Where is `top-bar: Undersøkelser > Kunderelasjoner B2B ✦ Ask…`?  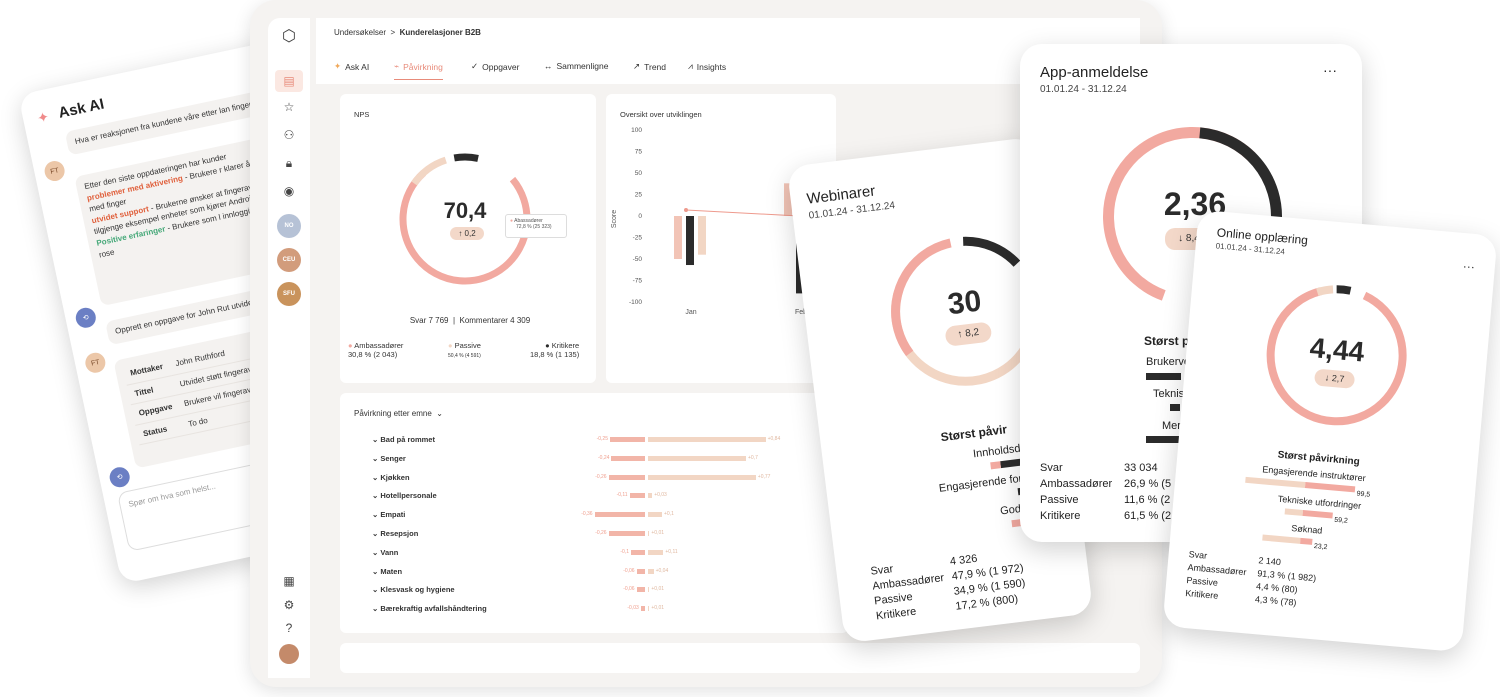 top-bar: Undersøkelser > Kunderelasjoner B2B ✦ Ask… is located at coordinates (728, 51).